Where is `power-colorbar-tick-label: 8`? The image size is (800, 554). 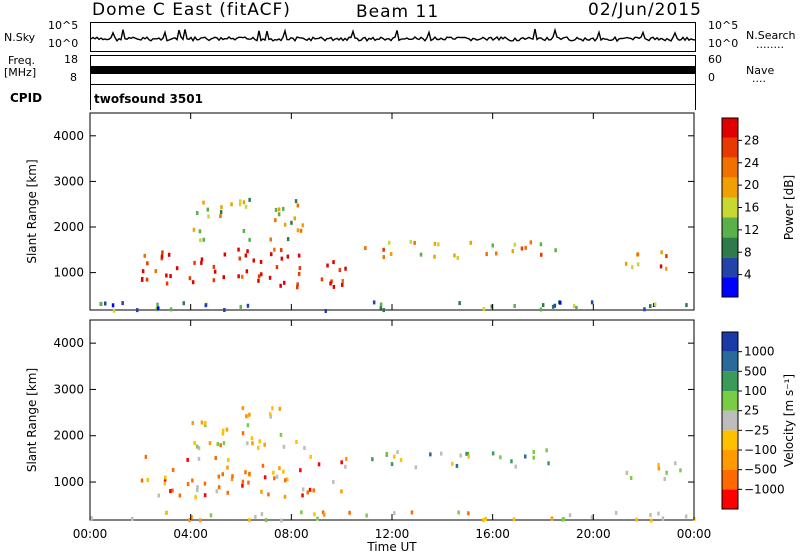 power-colorbar-tick-label: 8 is located at coordinates (748, 252).